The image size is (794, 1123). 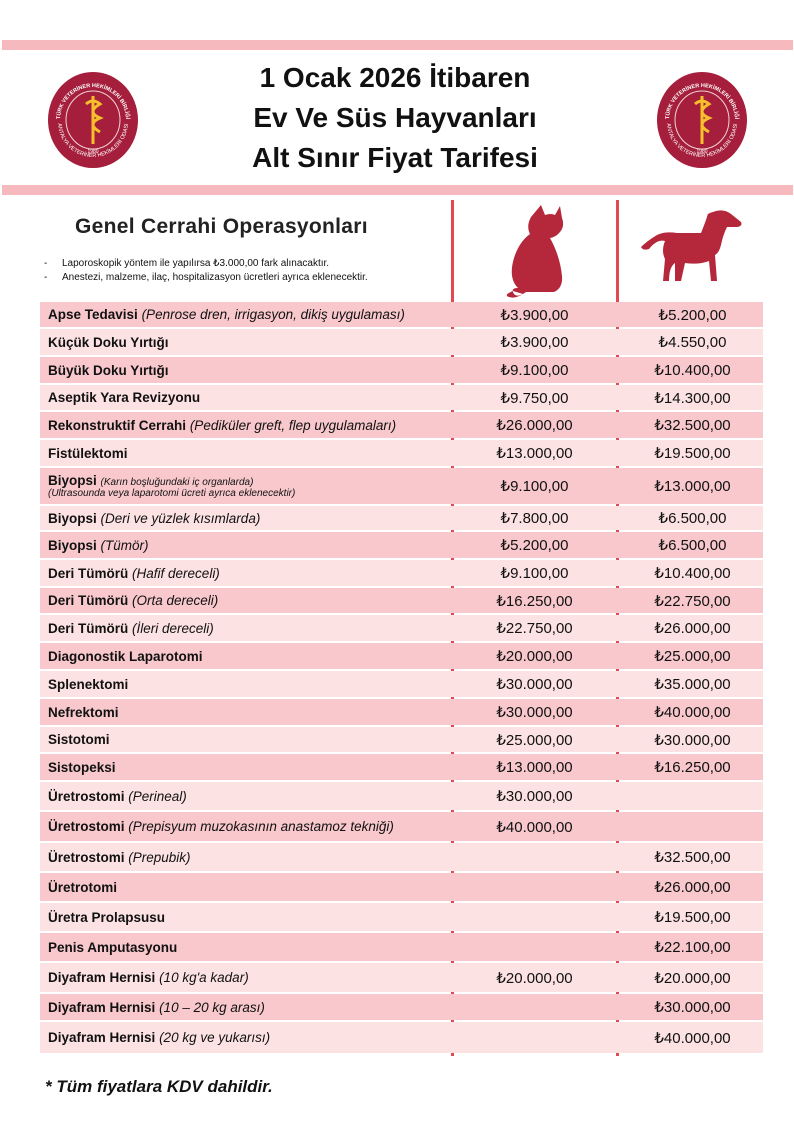 I want to click on operation-name: Sistopeksi, so click(x=82, y=767).